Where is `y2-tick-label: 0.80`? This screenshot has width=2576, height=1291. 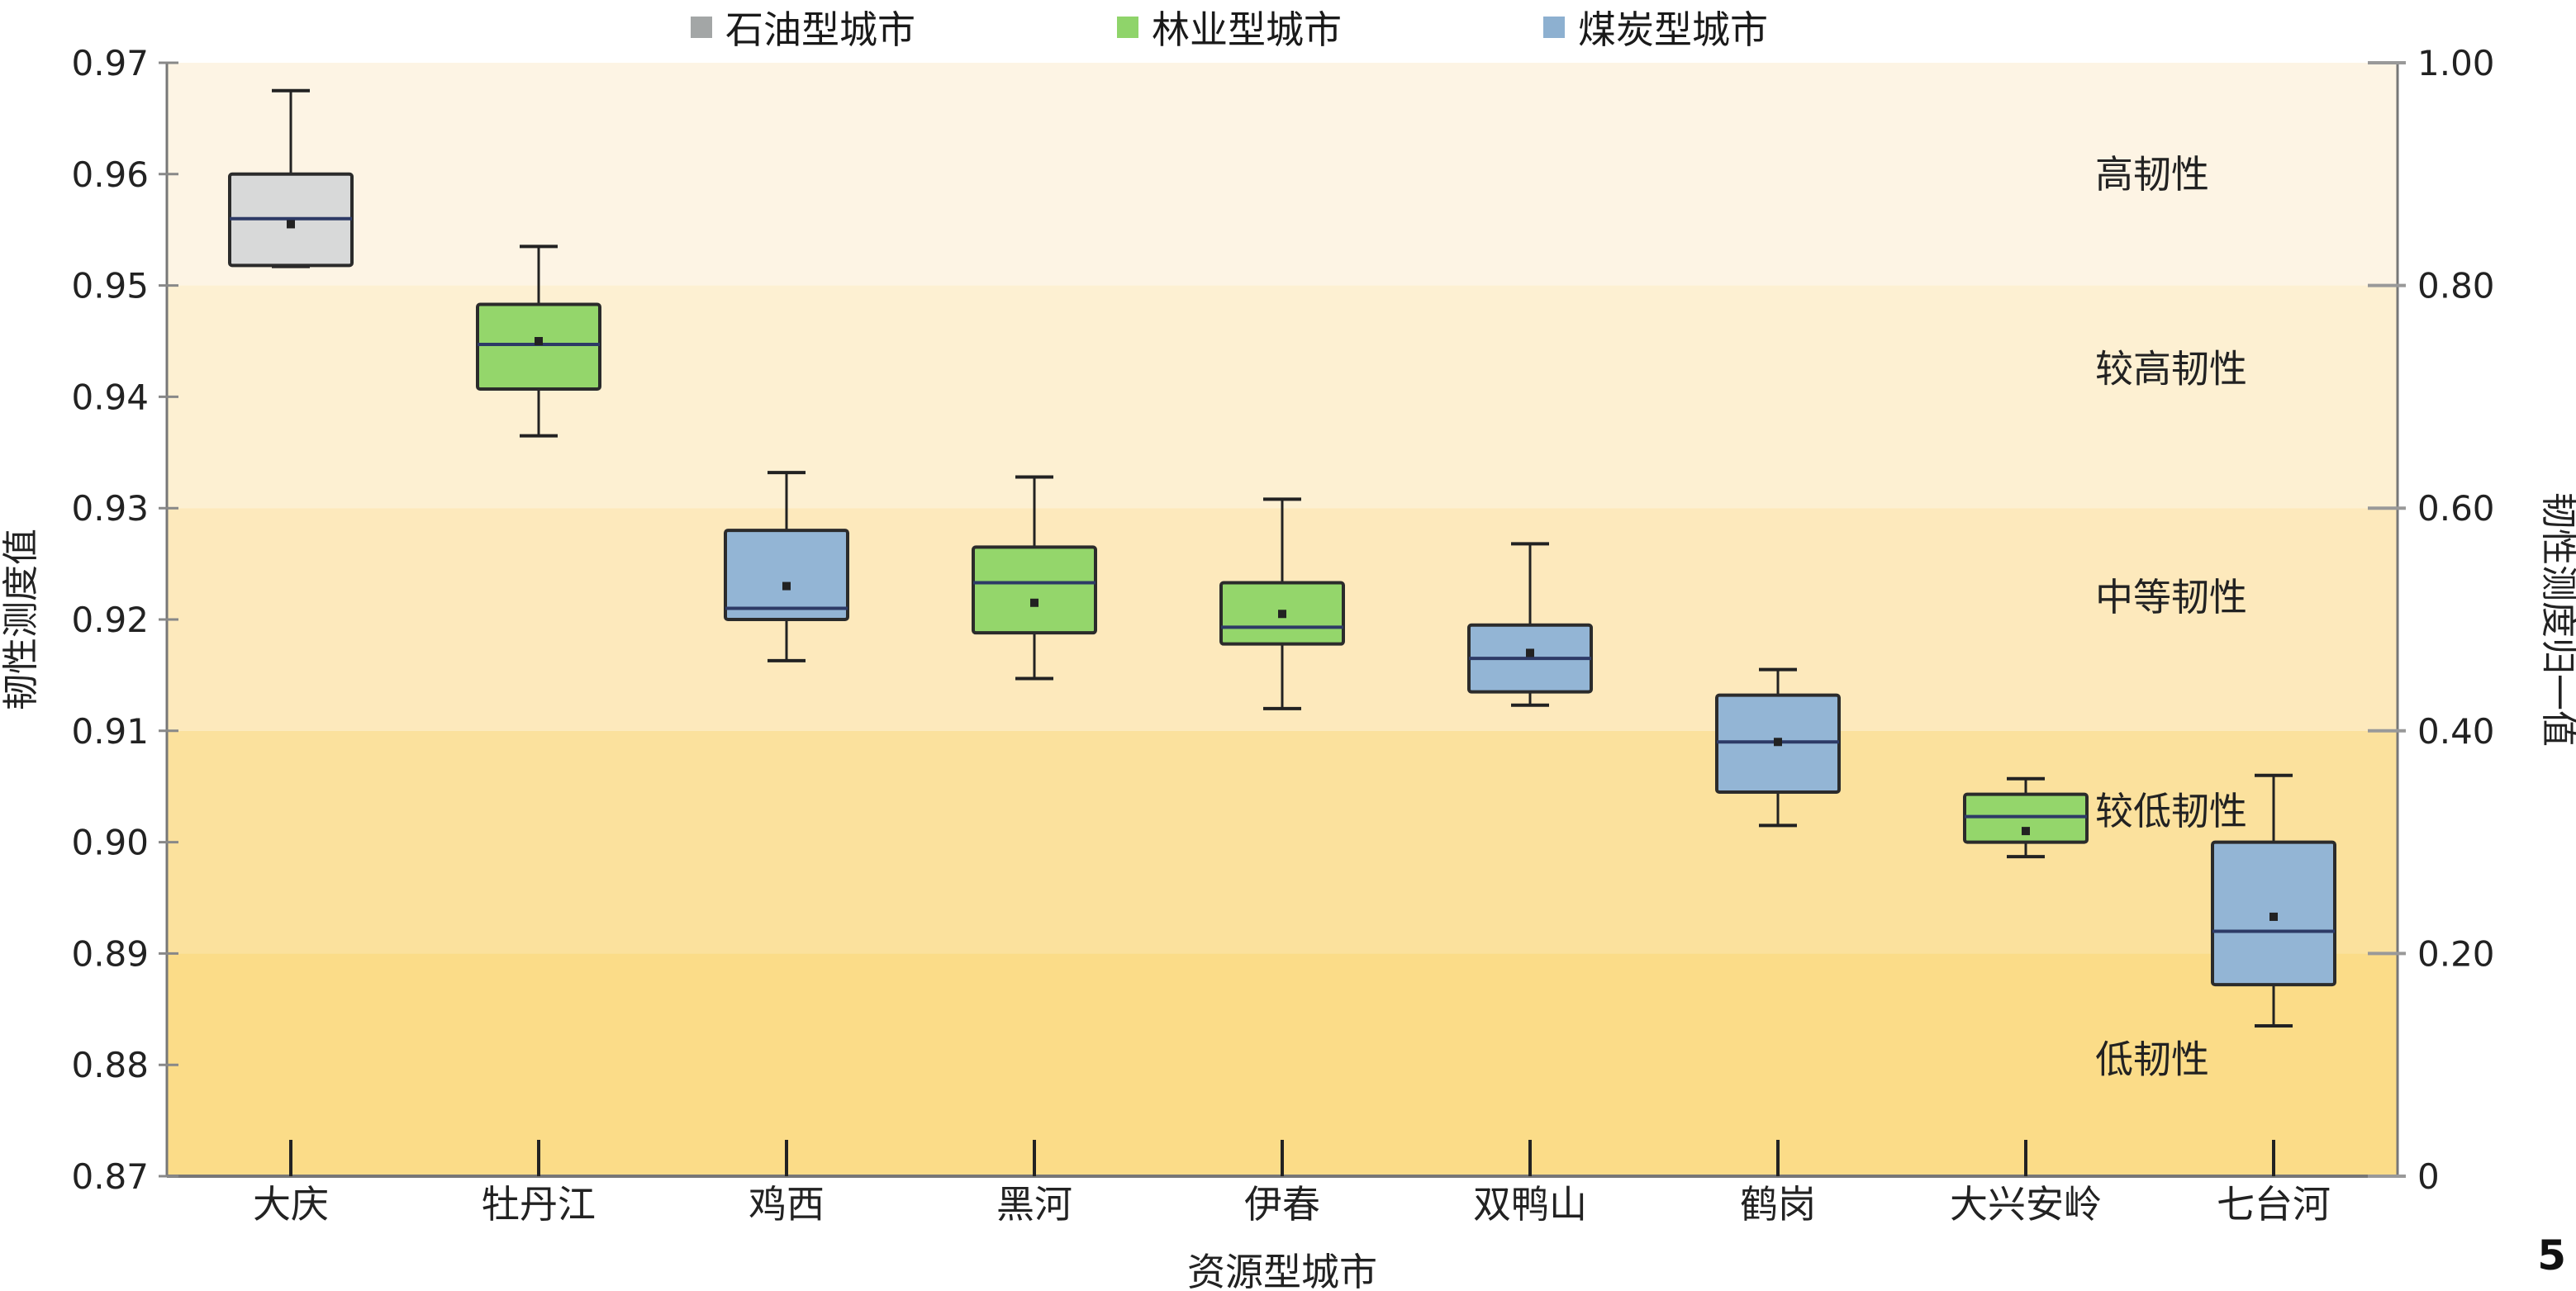 y2-tick-label: 0.80 is located at coordinates (2456, 286).